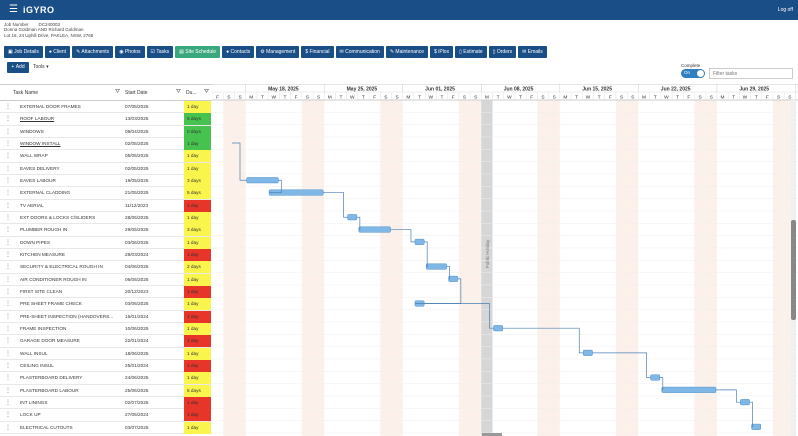 The height and width of the screenshot is (436, 798). Describe the element at coordinates (471, 52) in the screenshot. I see `tab-estimate: ▯ Estimate` at that location.